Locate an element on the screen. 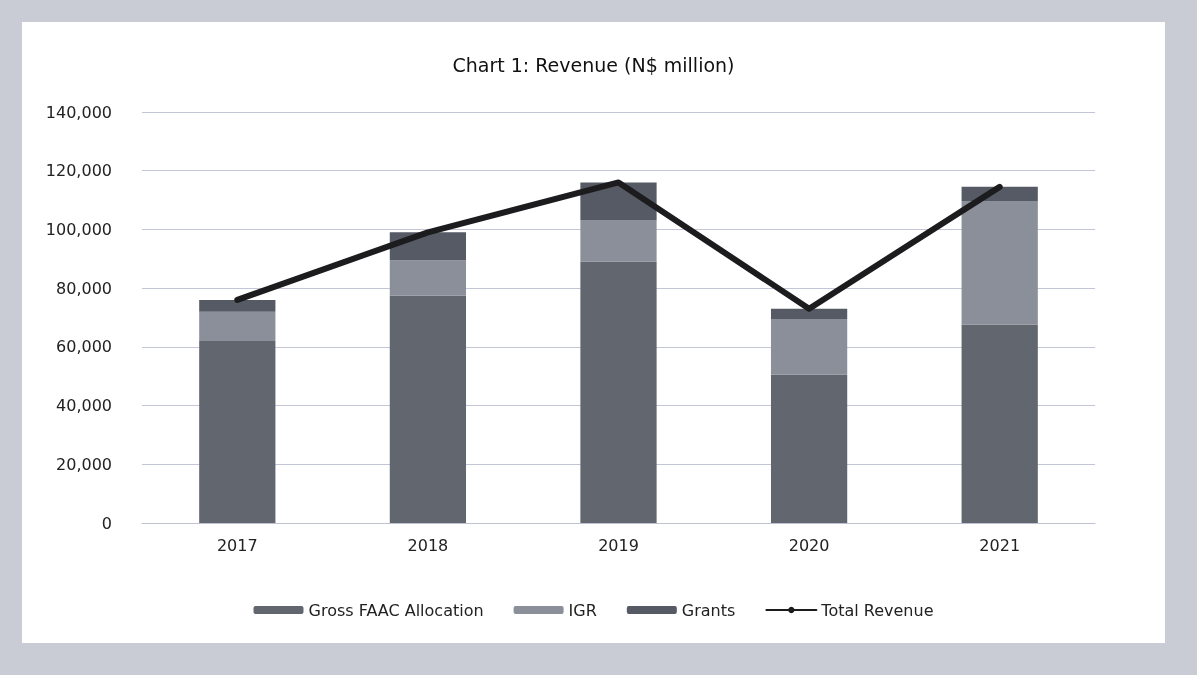 This screenshot has width=1197, height=675. x-tick-label: 2020 is located at coordinates (809, 545).